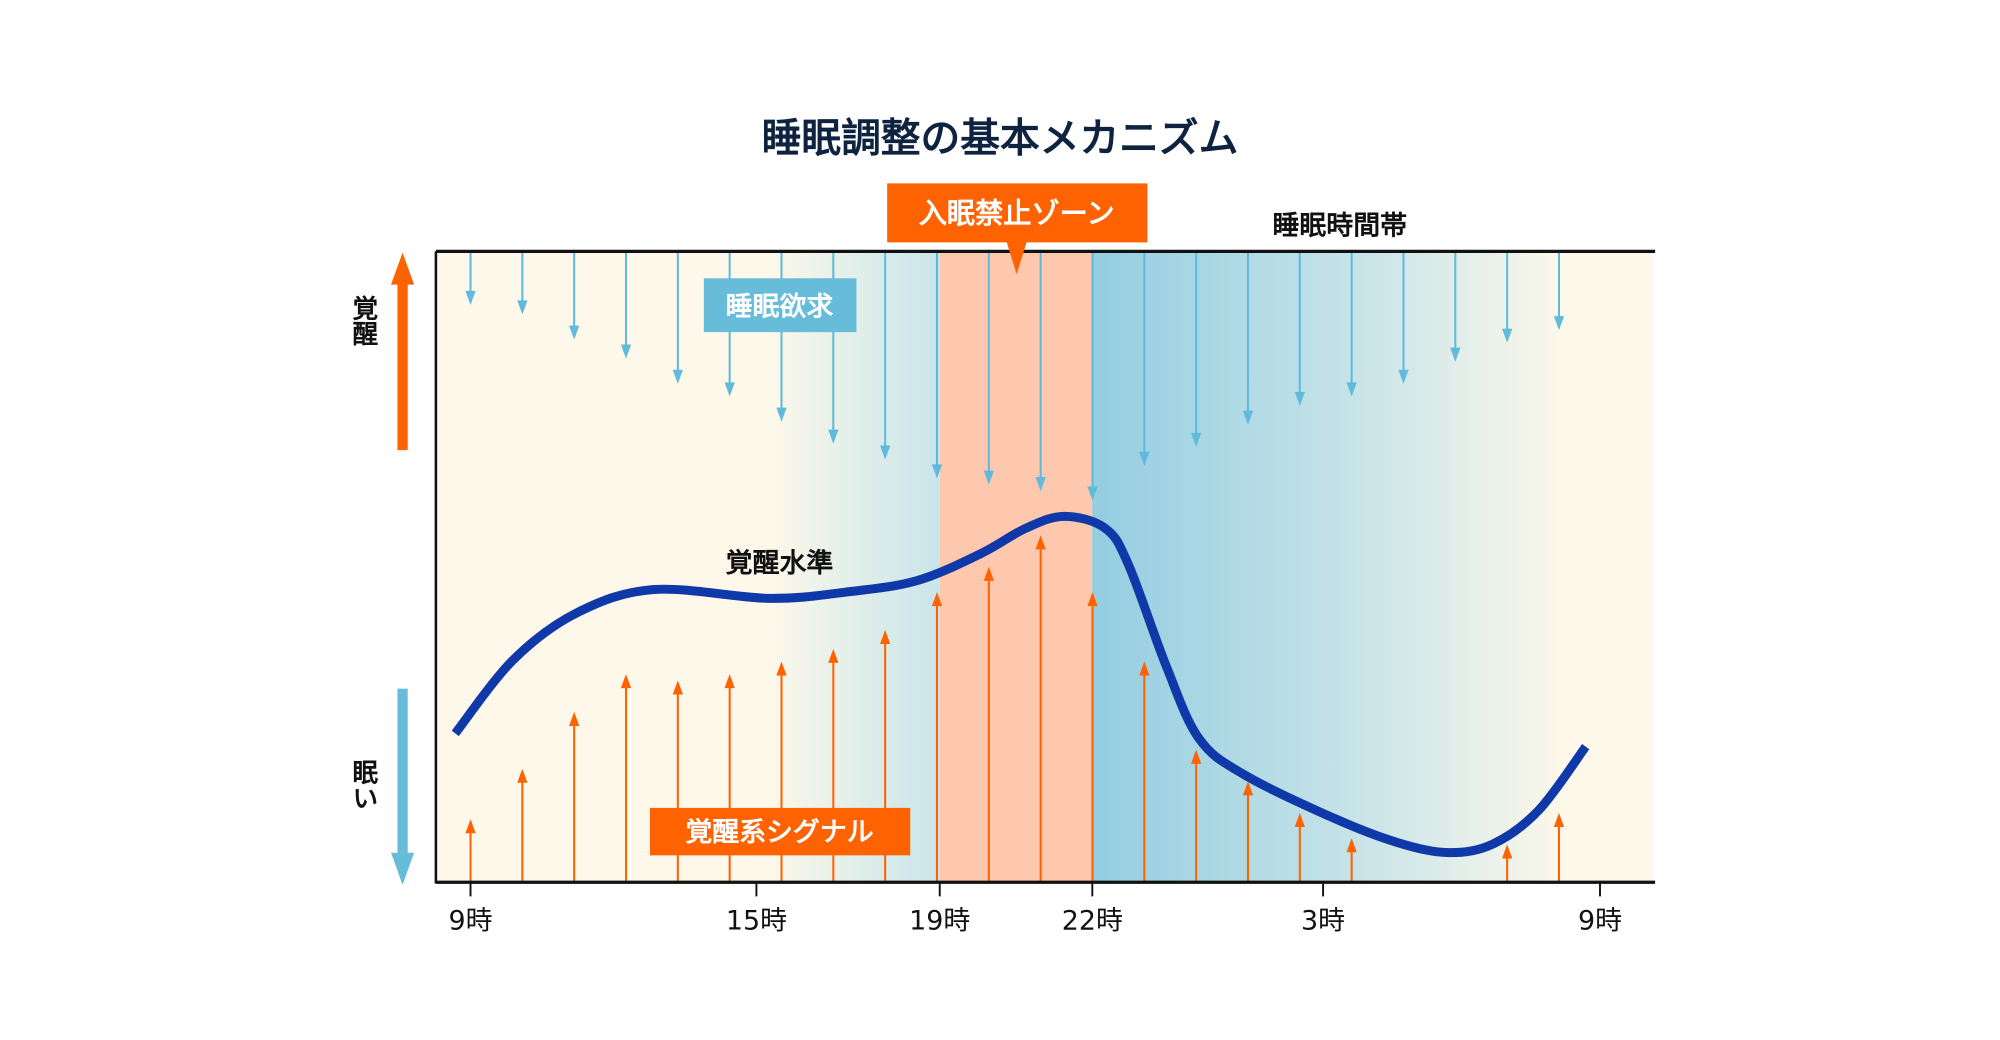 This screenshot has height=1040, width=2000. I want to click on arousal-signal-tag: 覚醒系シグナル, so click(780, 831).